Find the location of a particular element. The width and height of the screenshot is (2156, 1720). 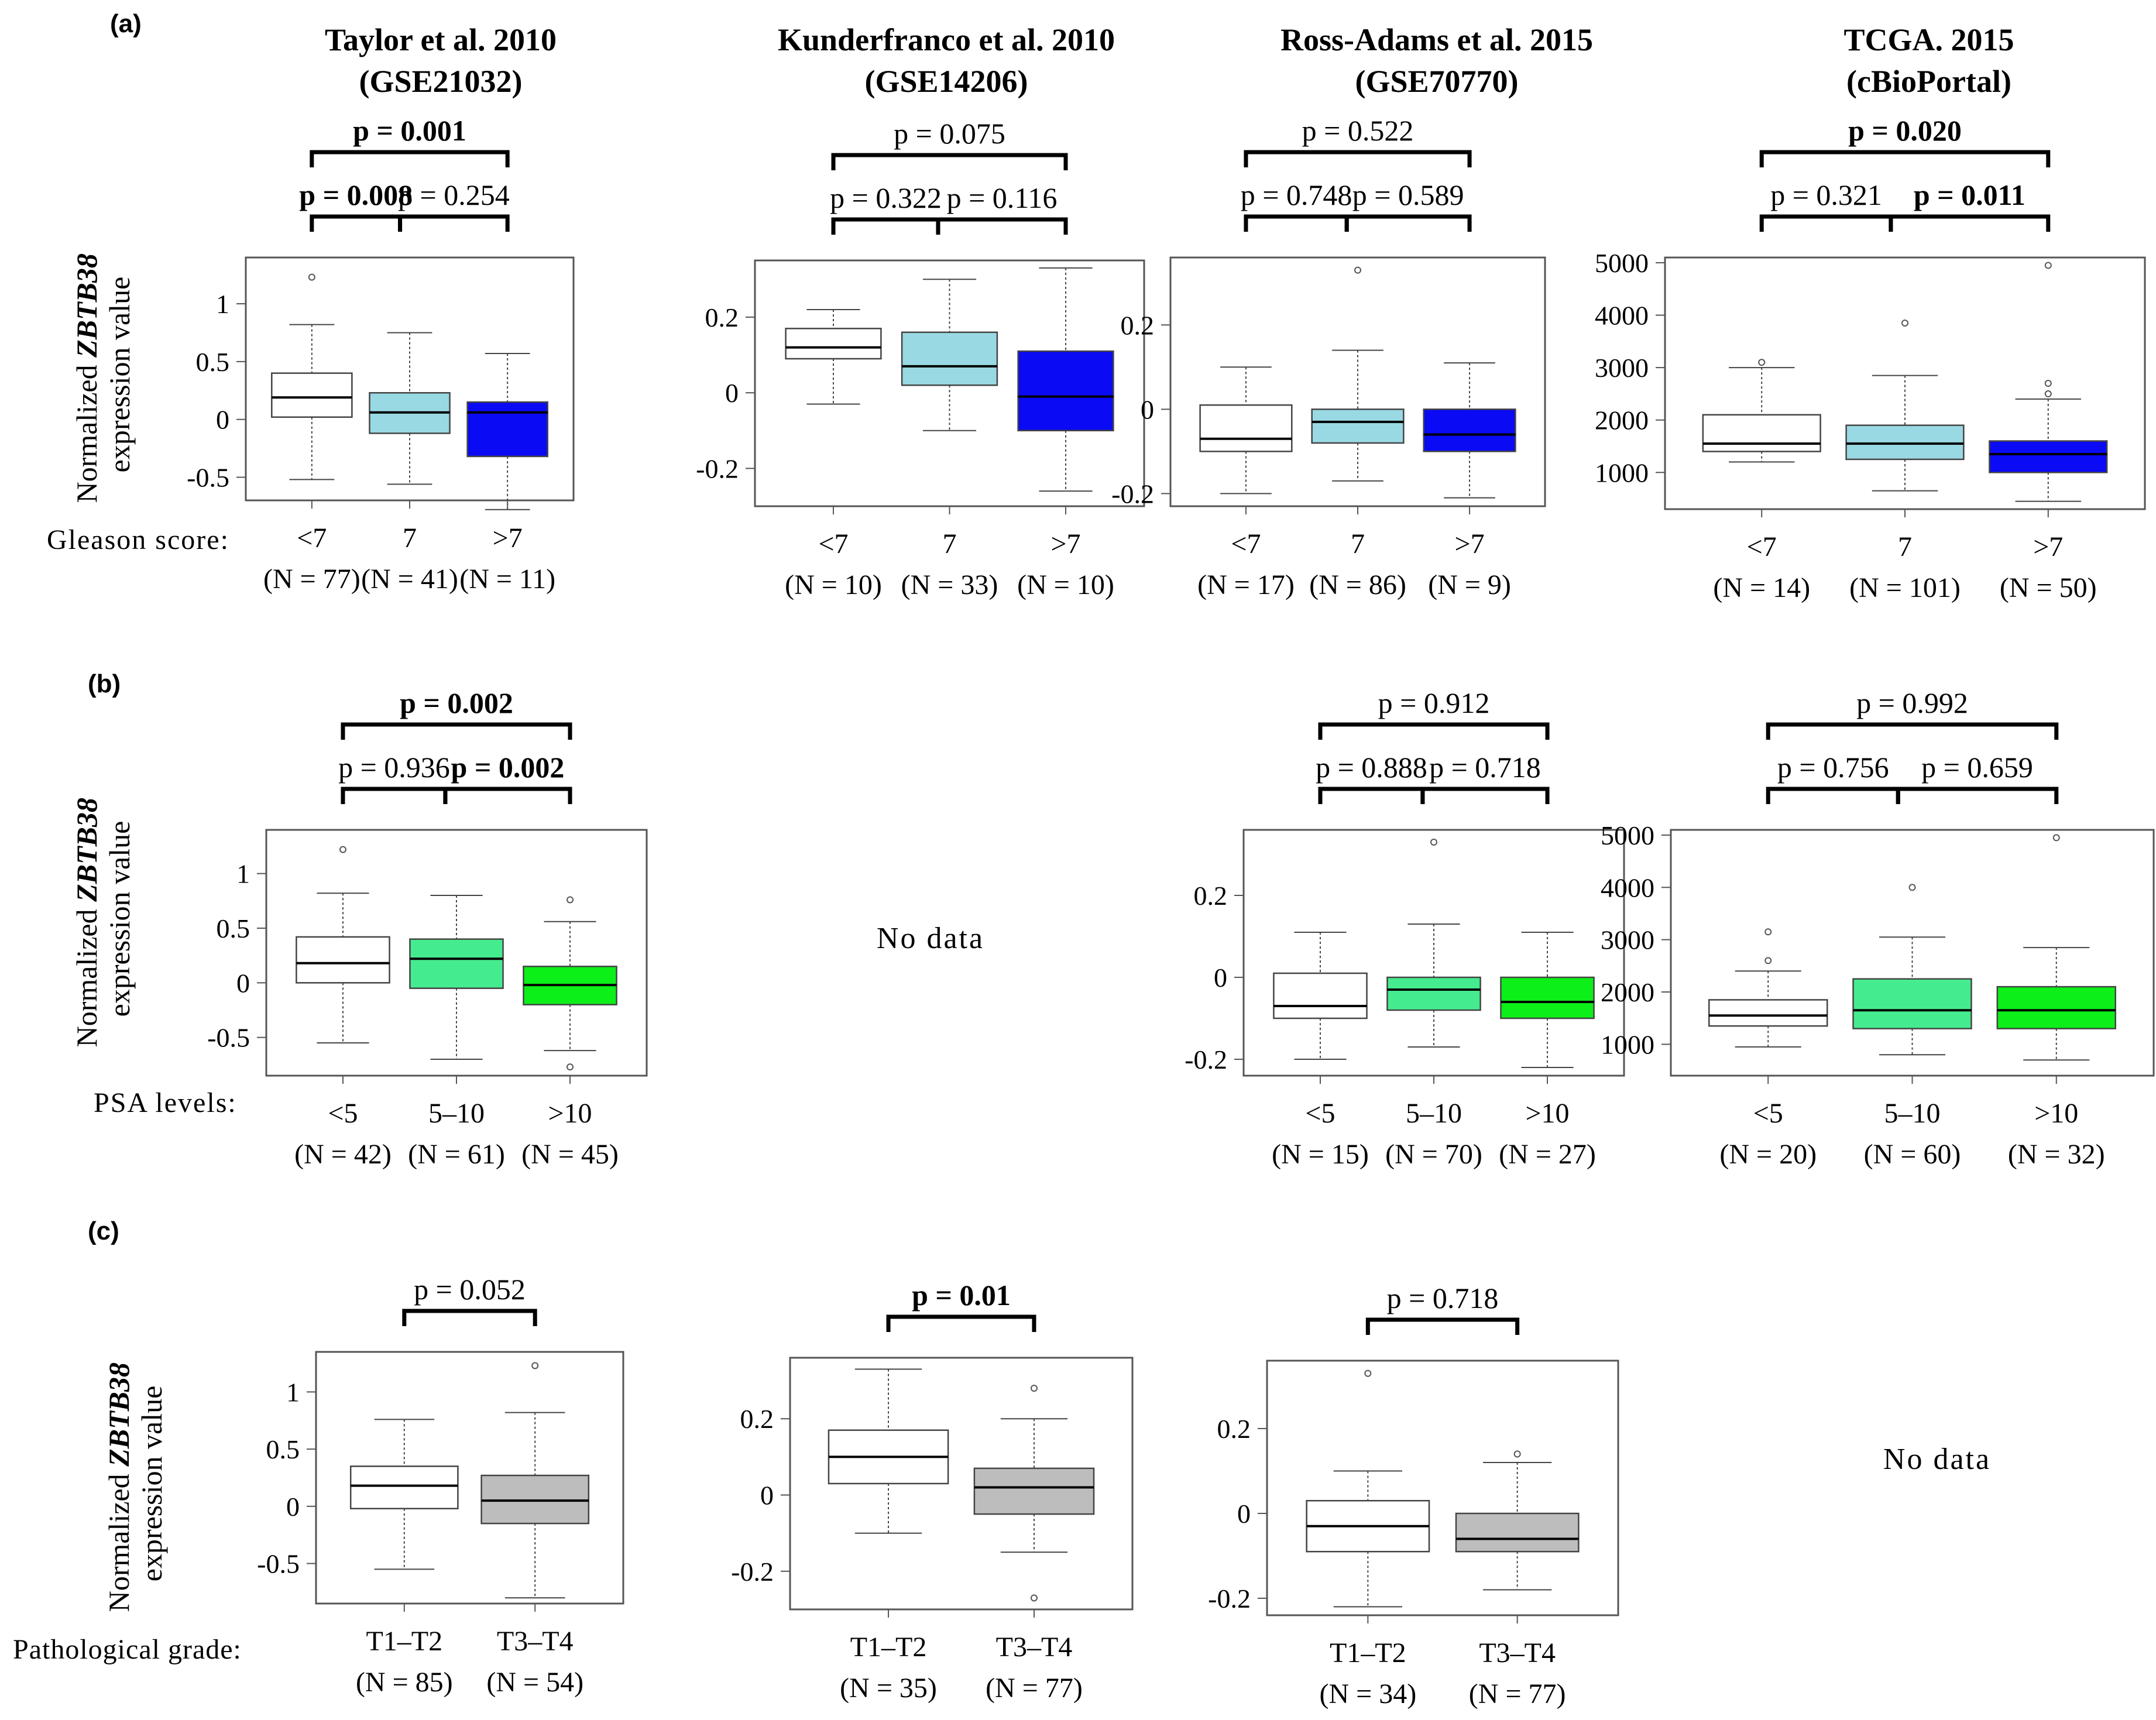

group-n-label: (N = 86) is located at coordinates (1357, 584).